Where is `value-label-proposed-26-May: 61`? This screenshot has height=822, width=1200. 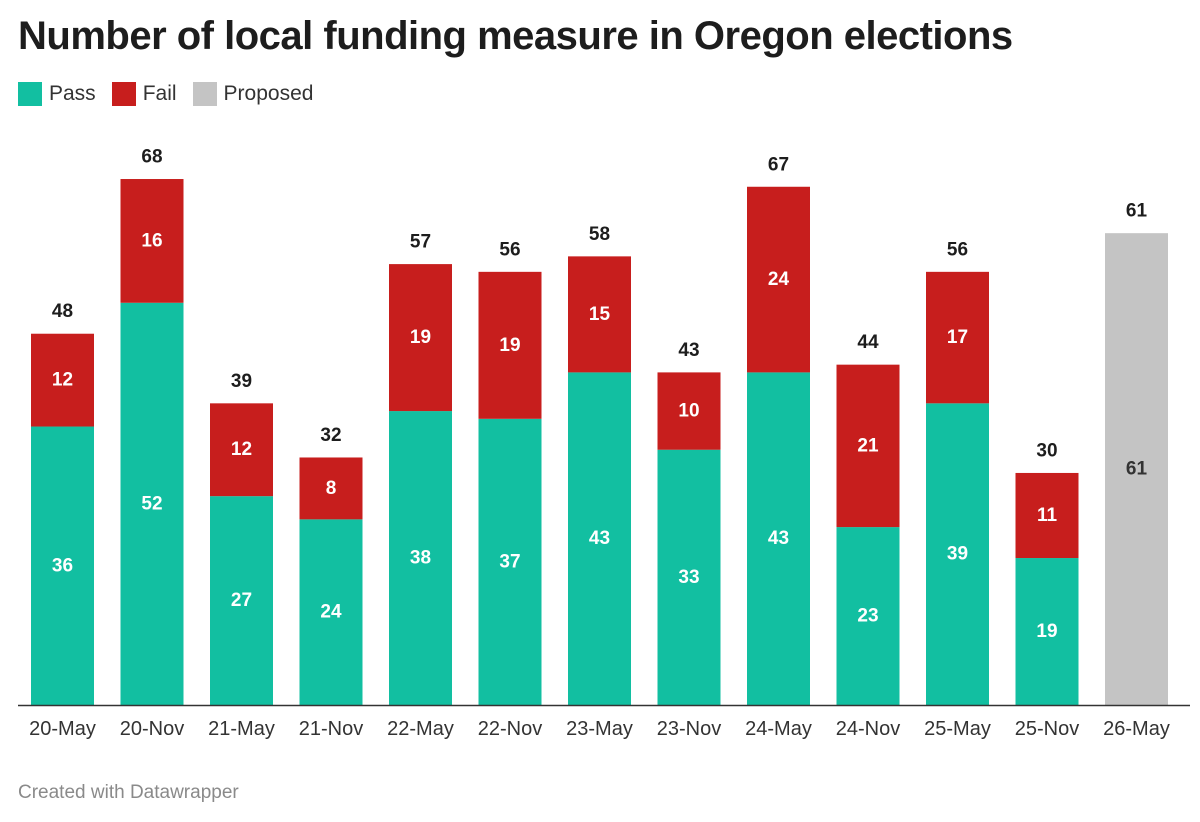 value-label-proposed-26-May: 61 is located at coordinates (1137, 469).